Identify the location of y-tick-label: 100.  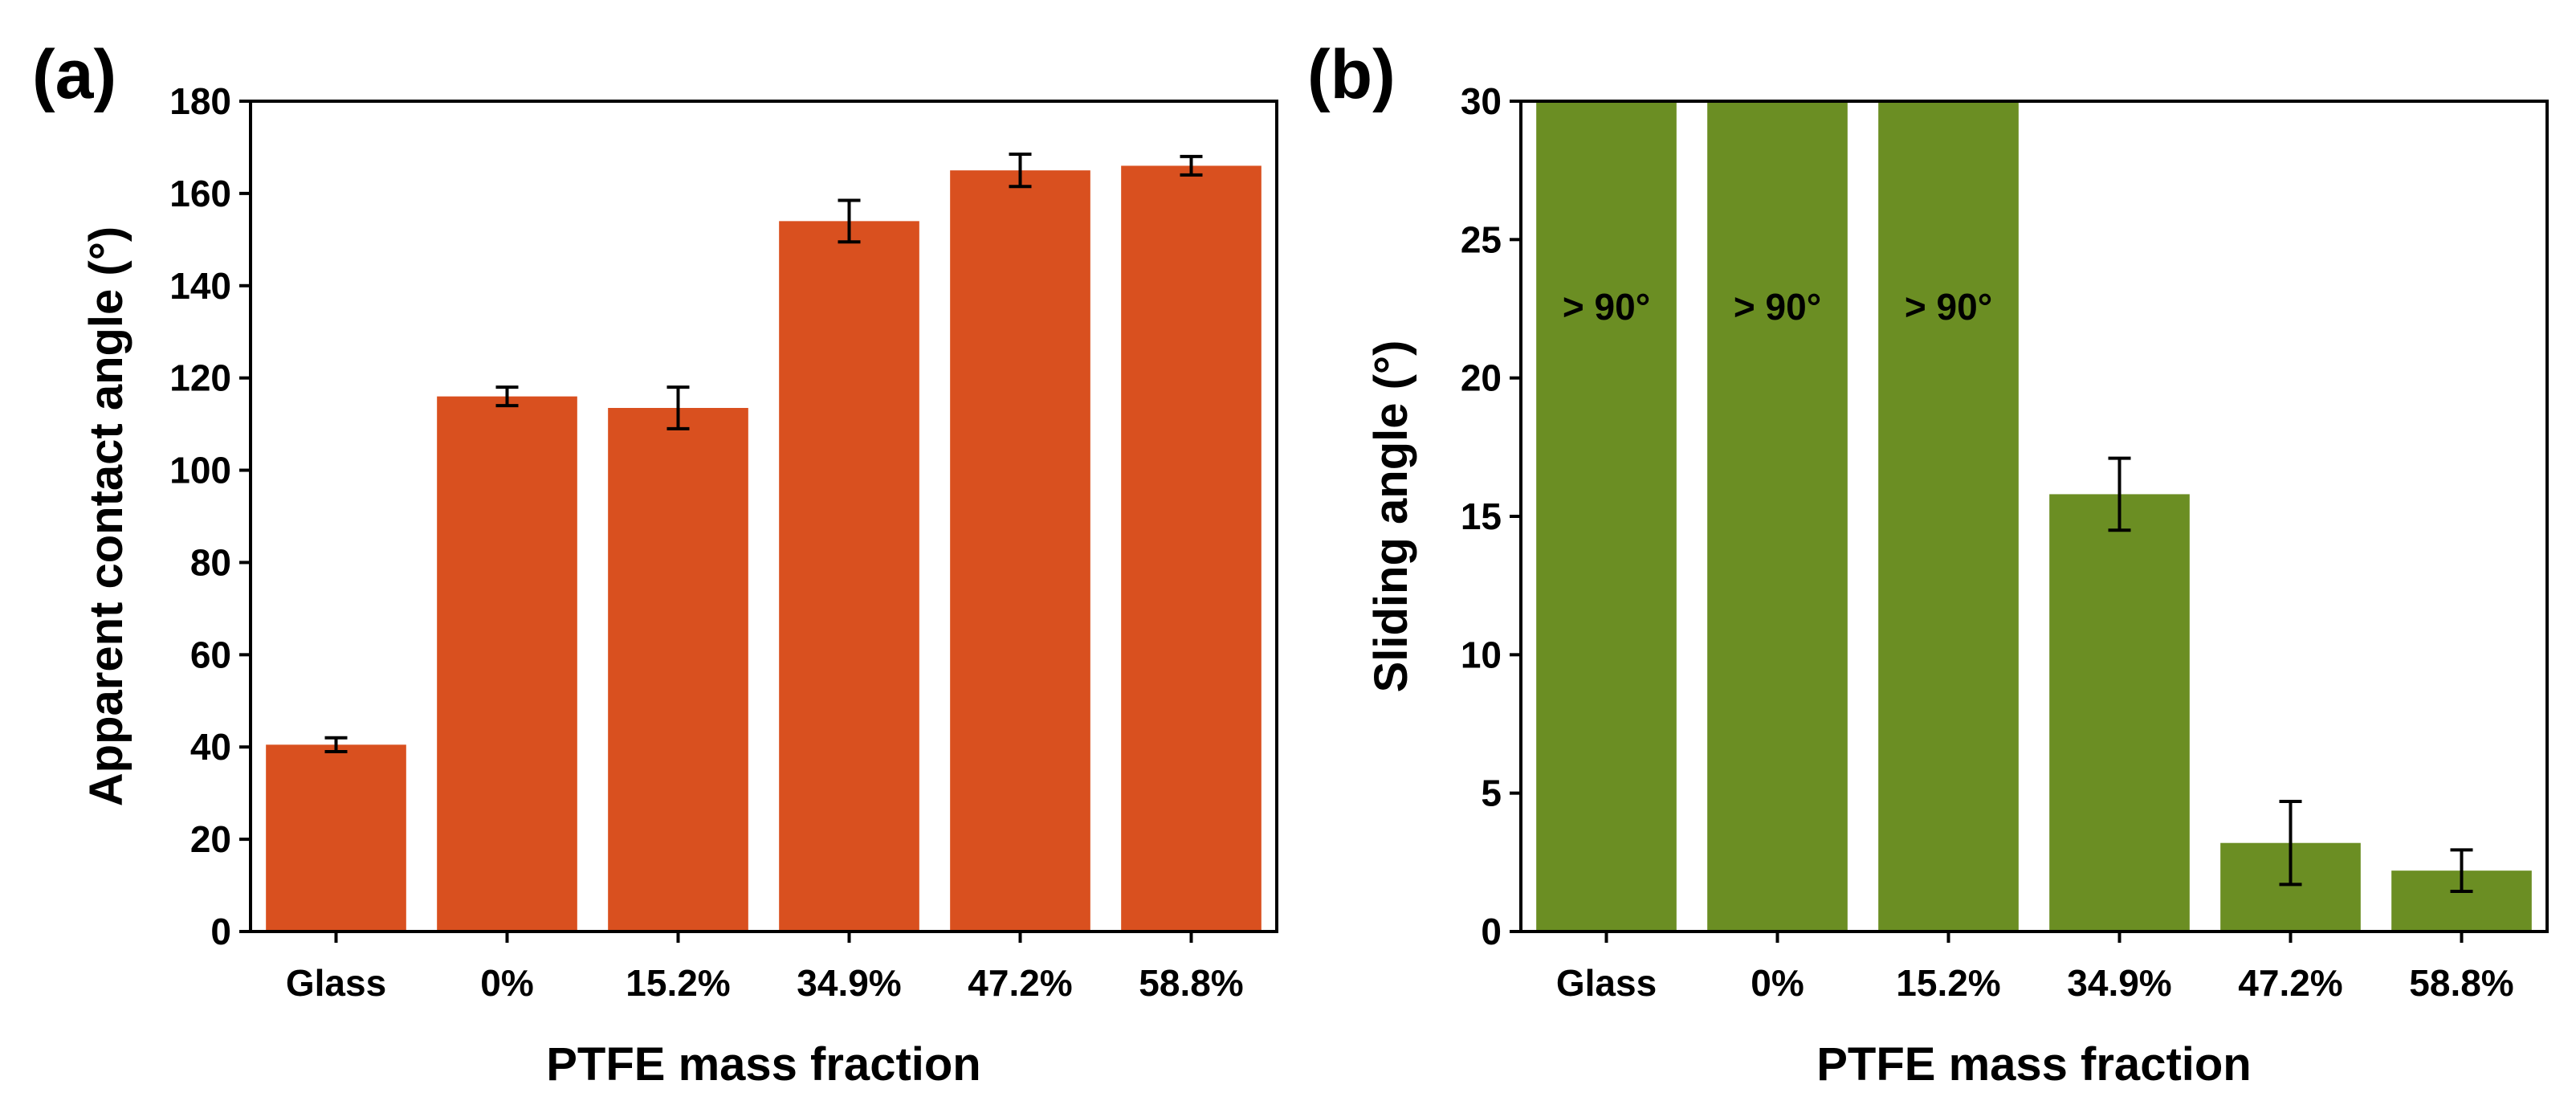
(200, 470).